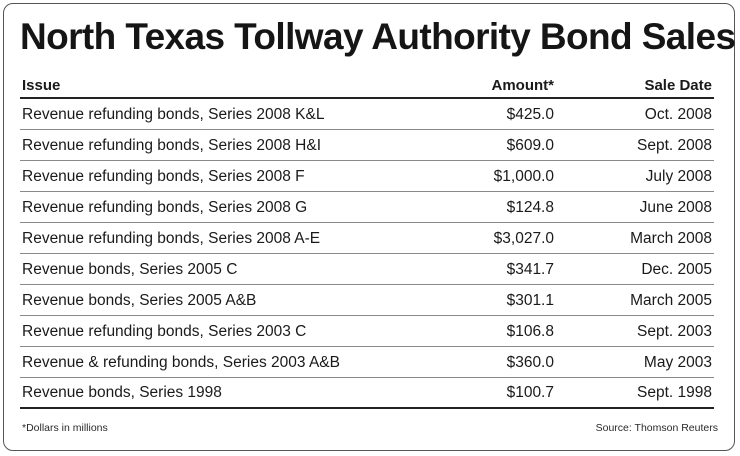  What do you see at coordinates (41, 85) in the screenshot?
I see `header-issue: Issue` at bounding box center [41, 85].